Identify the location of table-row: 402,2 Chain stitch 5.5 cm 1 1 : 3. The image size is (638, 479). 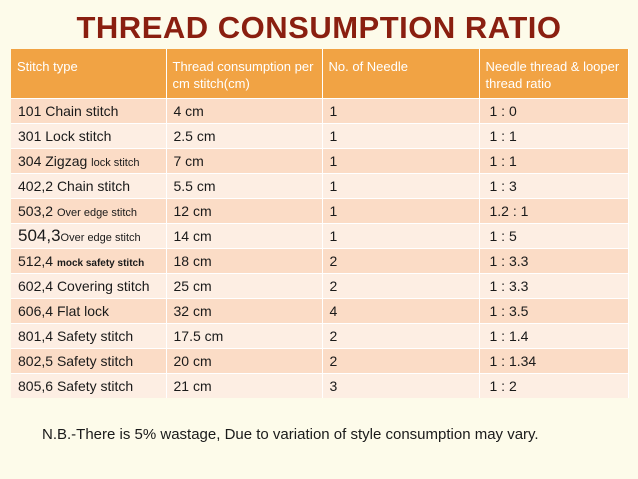
(320, 186).